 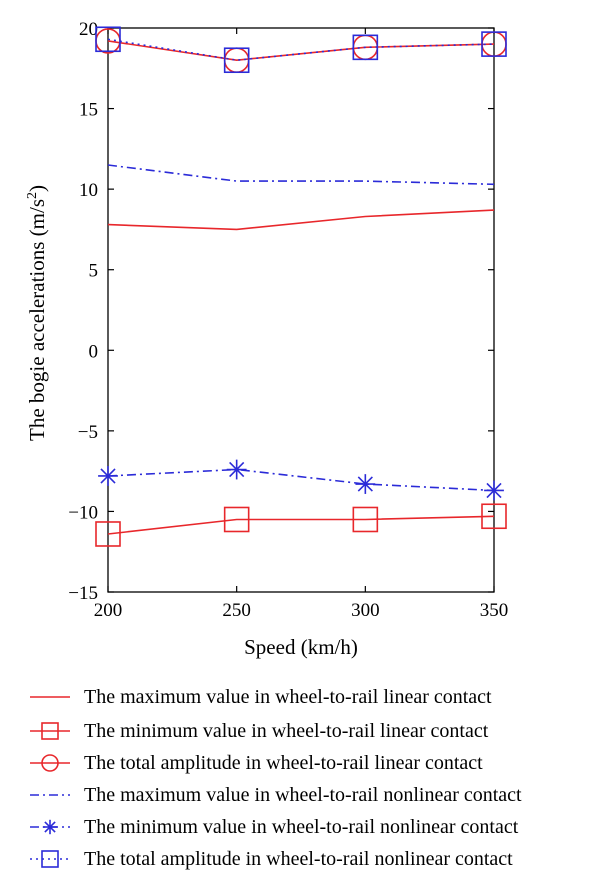 I want to click on y-tick-label: 20, so click(x=88, y=29).